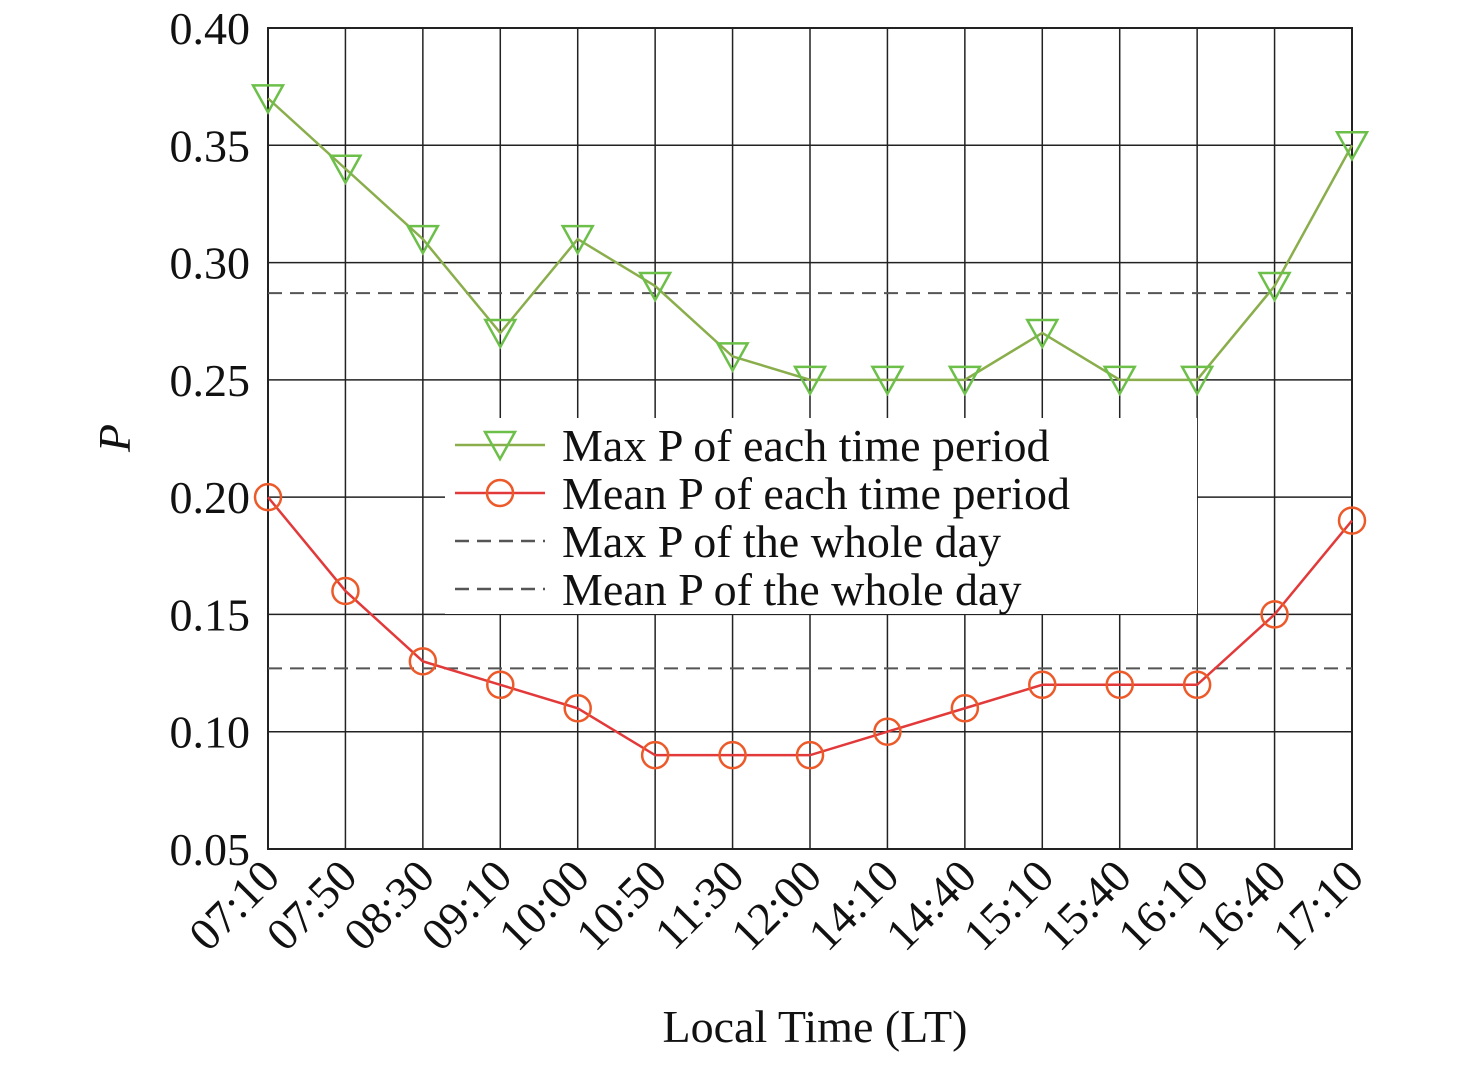  I want to click on y-tick-label: 0.20, so click(210, 497).